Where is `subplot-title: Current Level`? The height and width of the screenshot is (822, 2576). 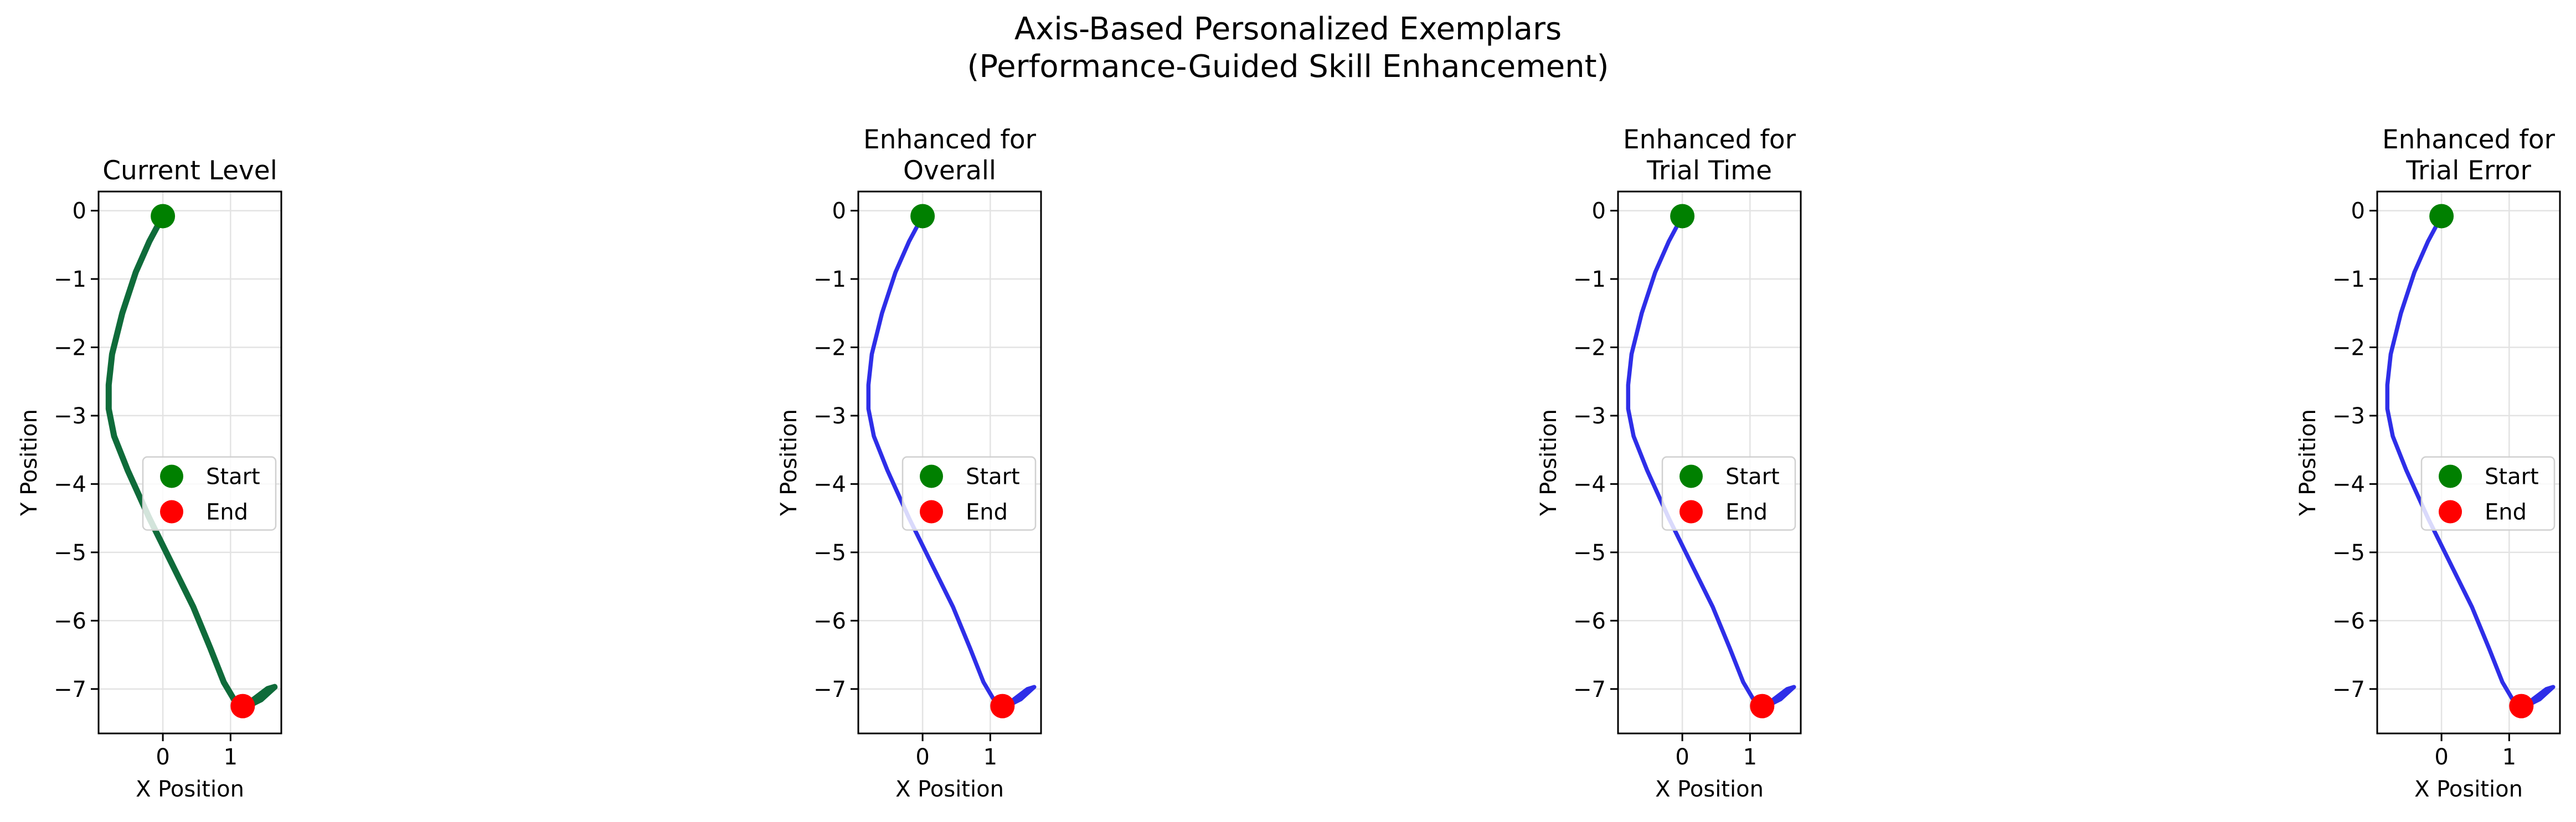 subplot-title: Current Level is located at coordinates (189, 171).